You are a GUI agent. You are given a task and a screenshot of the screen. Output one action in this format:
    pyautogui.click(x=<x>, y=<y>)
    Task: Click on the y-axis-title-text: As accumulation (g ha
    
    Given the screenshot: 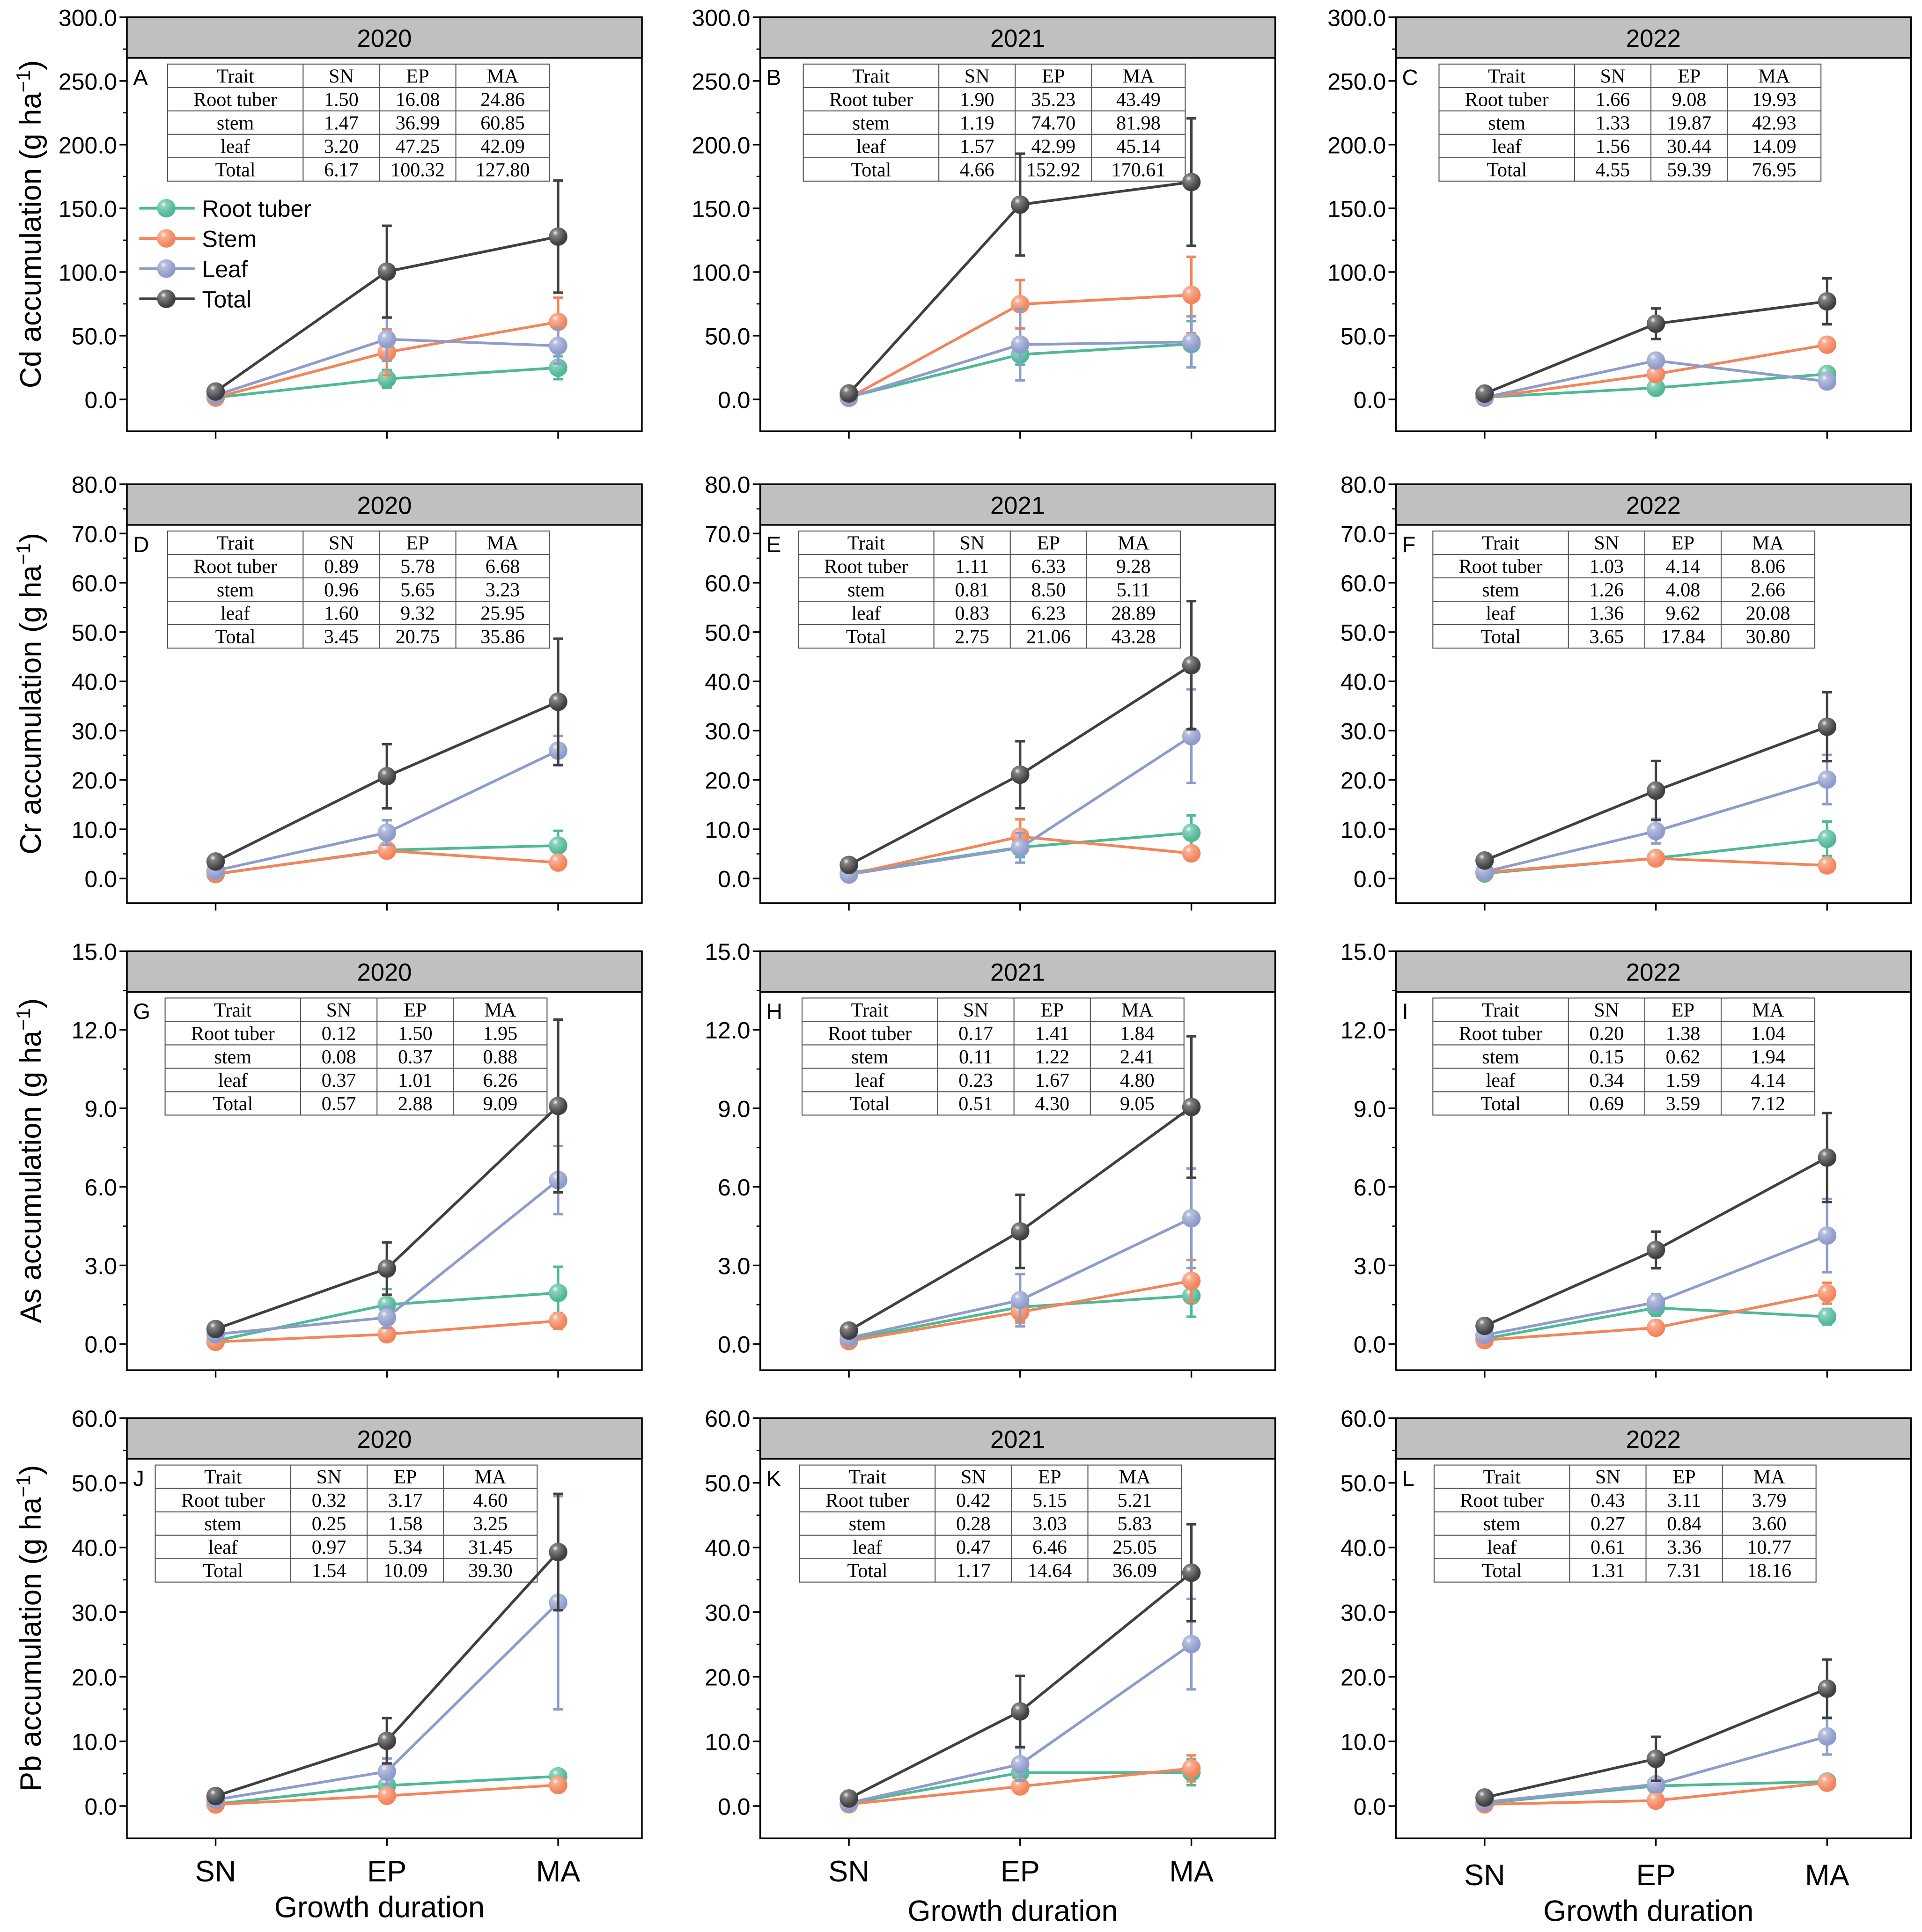 What is the action you would take?
    pyautogui.click(x=31, y=1176)
    